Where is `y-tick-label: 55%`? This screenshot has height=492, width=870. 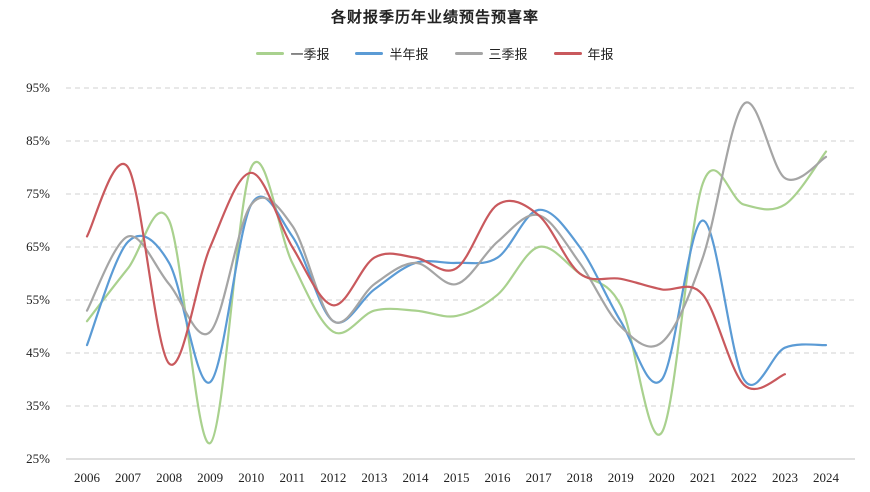
y-tick-label: 55% is located at coordinates (38, 299).